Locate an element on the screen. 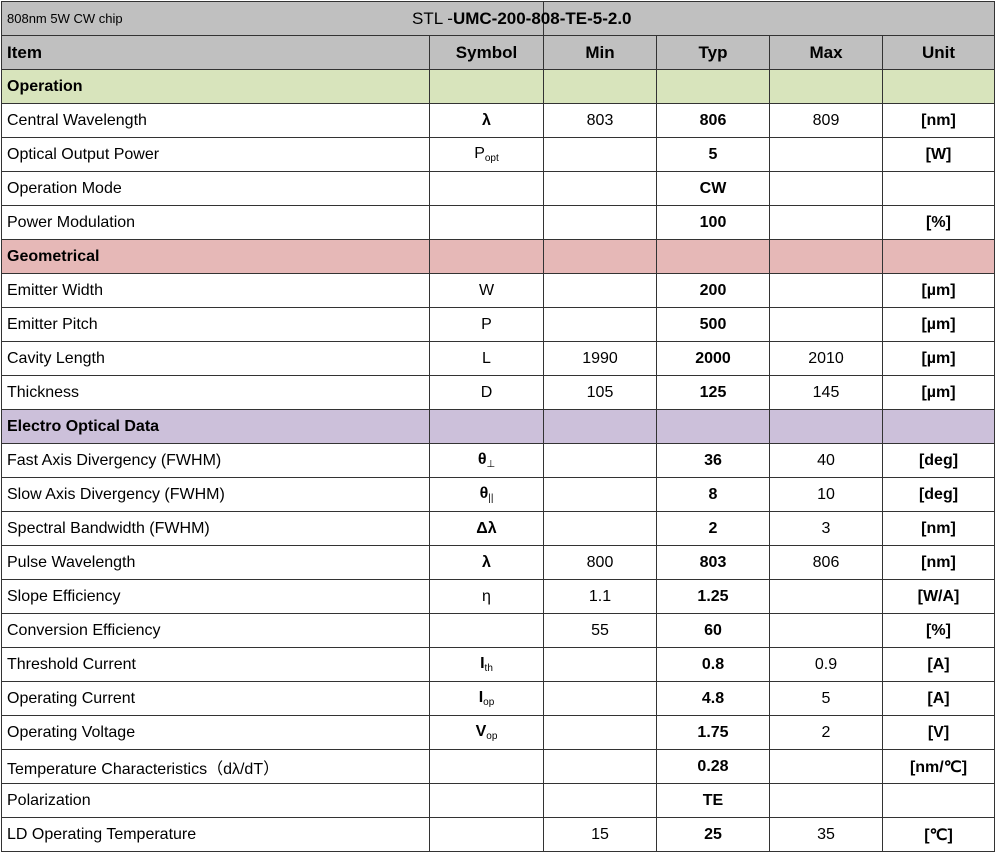 This screenshot has height=866, width=1000. table-row: Fast Axis Divergency (FWHM) θ⊥ 36 40 [deg] is located at coordinates (498, 460).